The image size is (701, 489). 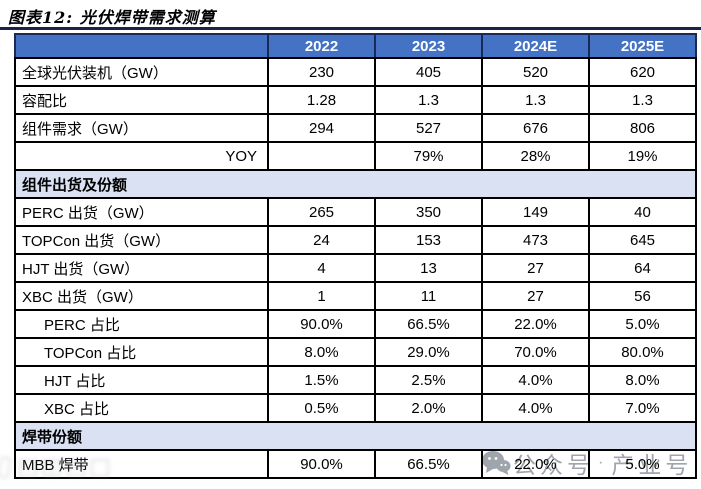 I want to click on value-cell: 11, so click(x=428, y=296).